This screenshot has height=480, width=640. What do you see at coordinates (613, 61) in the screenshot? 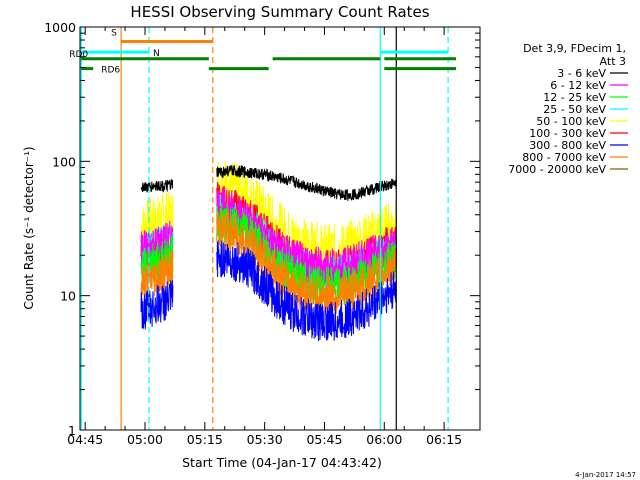
I see `legend-header-line2: Att 3` at bounding box center [613, 61].